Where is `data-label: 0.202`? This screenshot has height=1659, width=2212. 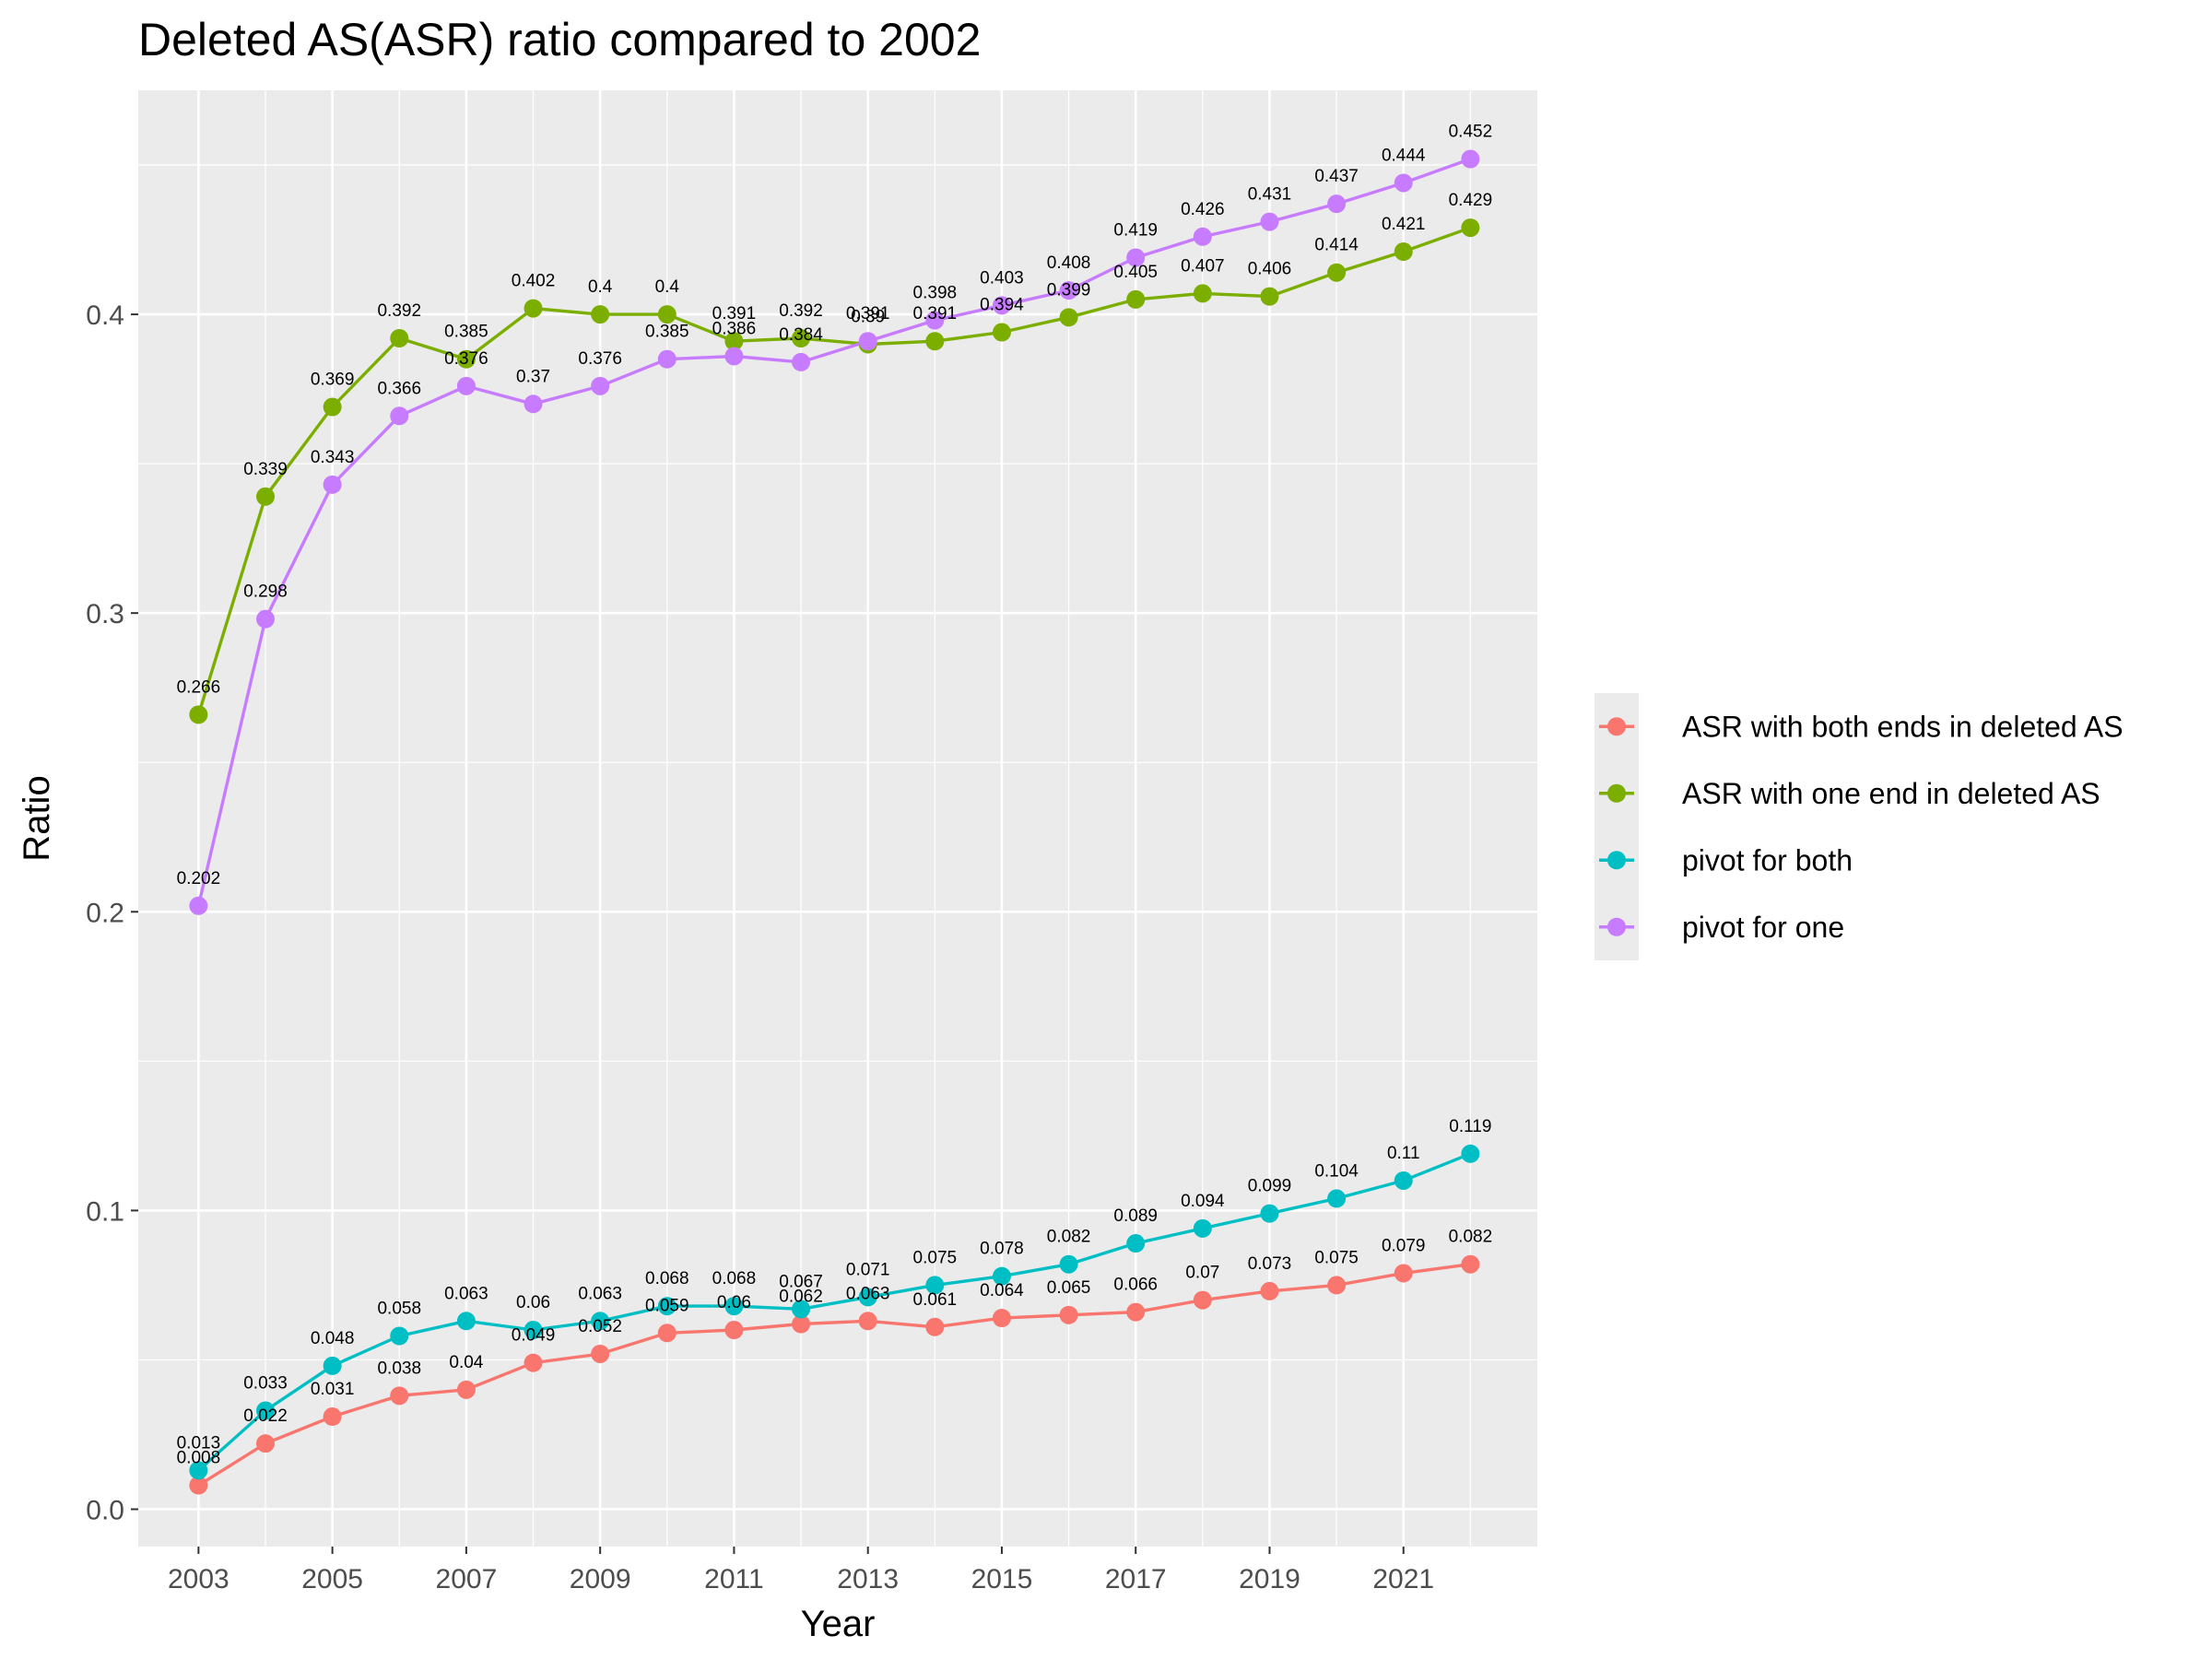 data-label: 0.202 is located at coordinates (199, 878).